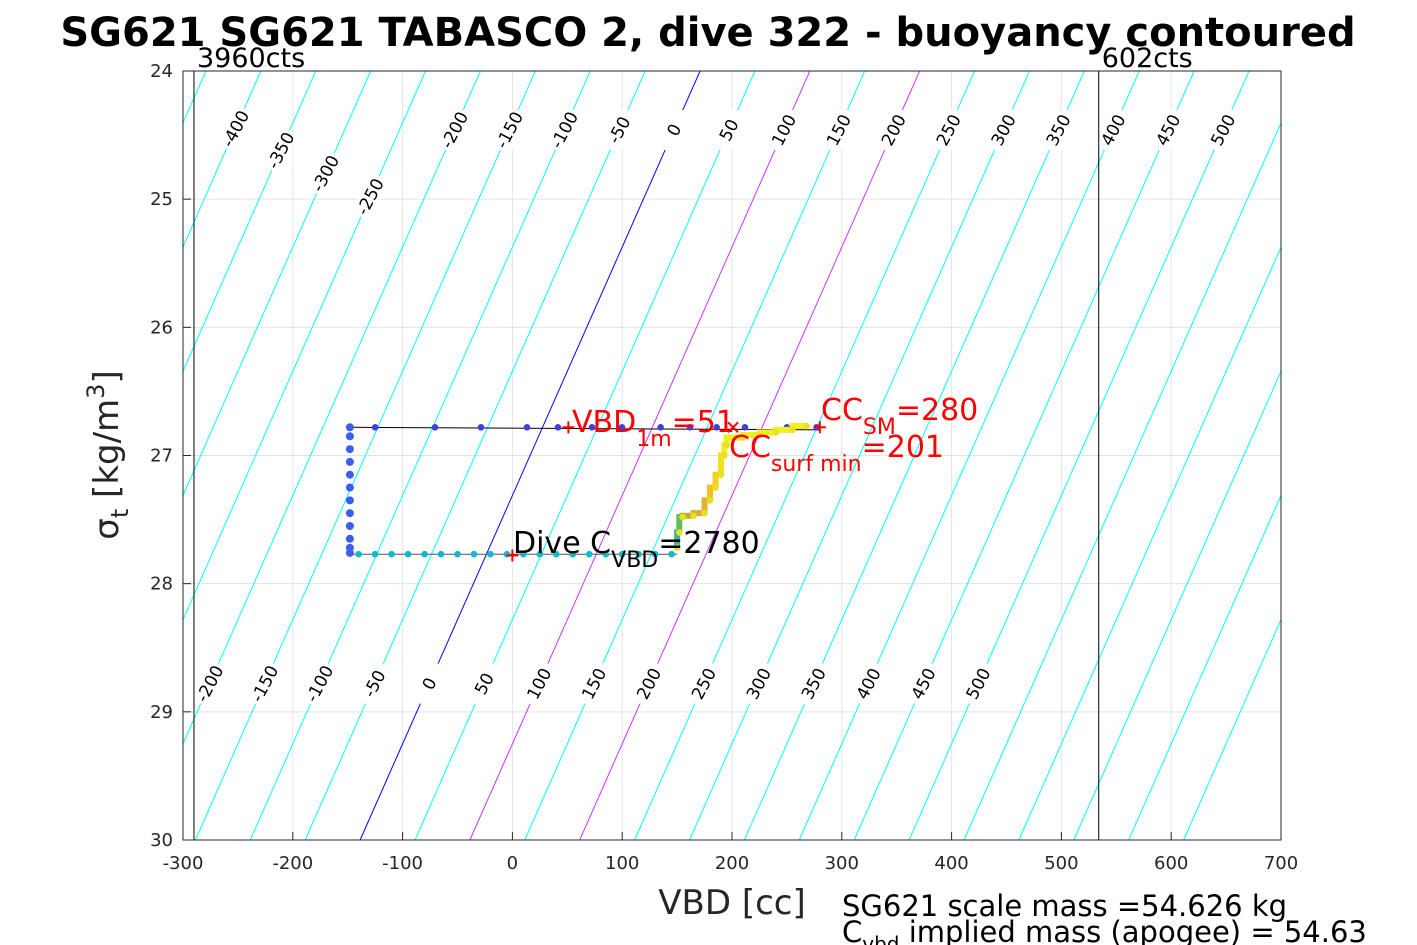  Describe the element at coordinates (222, 160) in the screenshot. I see `contour-line--400` at that location.